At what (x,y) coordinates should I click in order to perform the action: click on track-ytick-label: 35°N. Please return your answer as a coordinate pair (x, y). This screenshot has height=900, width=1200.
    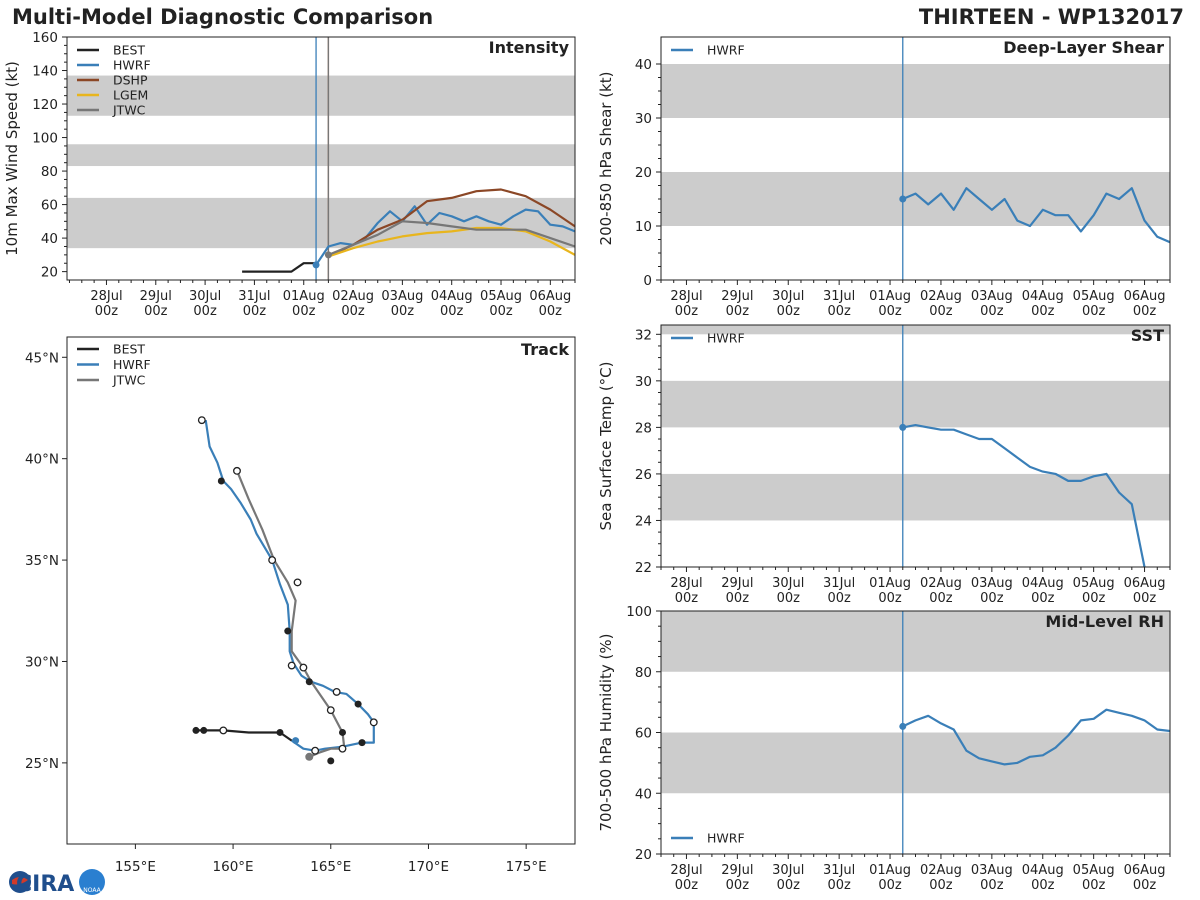
    Looking at the image, I should click on (42, 561).